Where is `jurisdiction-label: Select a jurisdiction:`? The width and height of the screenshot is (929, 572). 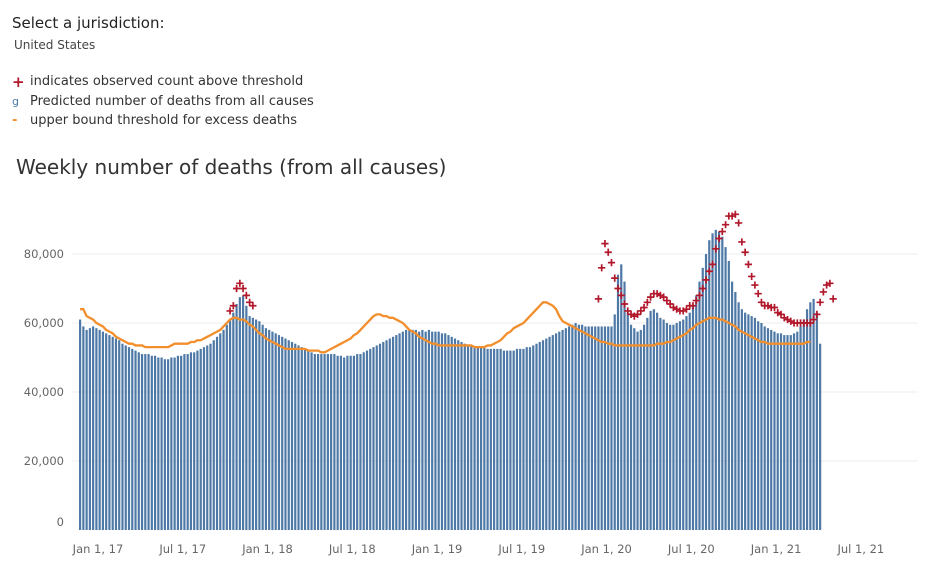 jurisdiction-label: Select a jurisdiction: is located at coordinates (88, 23).